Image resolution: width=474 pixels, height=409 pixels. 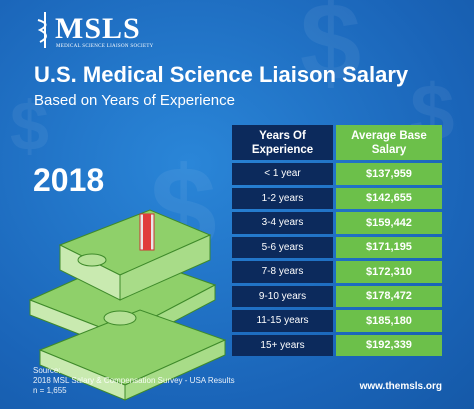 I want to click on header-cell: Average Base Salary, so click(x=389, y=142).